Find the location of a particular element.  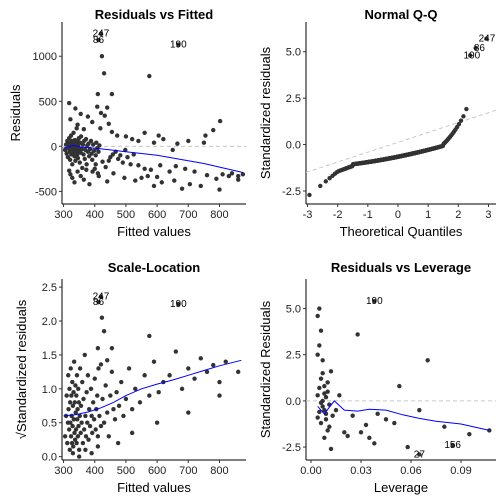

y-tick-label: 5.0 is located at coordinates (293, 310).